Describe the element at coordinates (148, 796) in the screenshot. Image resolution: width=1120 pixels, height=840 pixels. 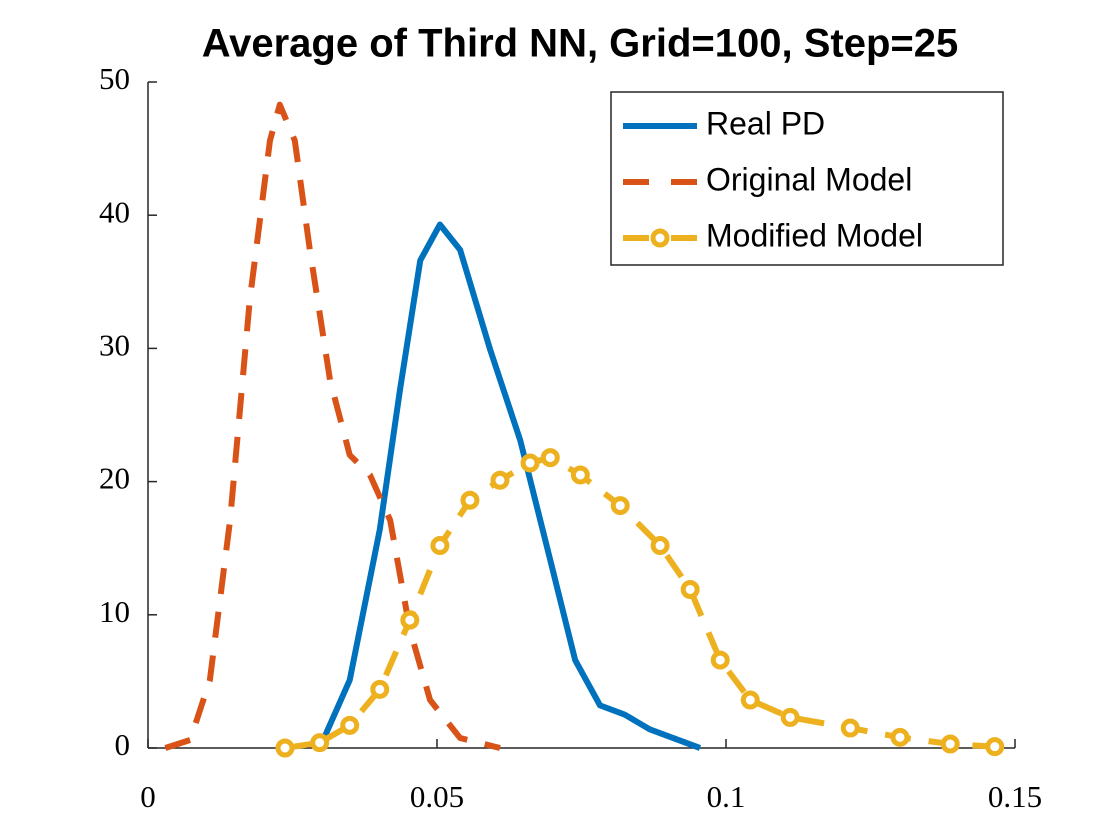
I see `x-tick-label: 0` at that location.